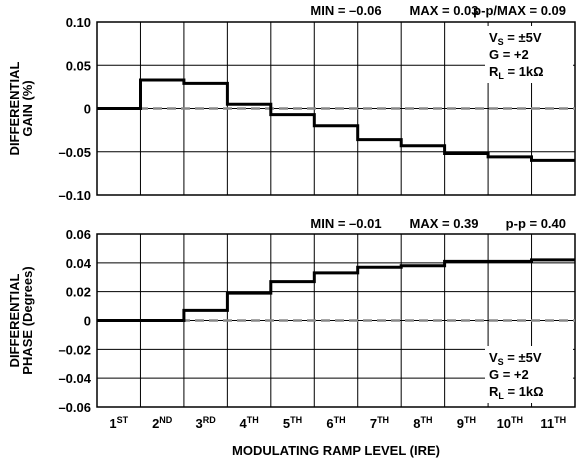 The width and height of the screenshot is (581, 463). What do you see at coordinates (336, 290) in the screenshot?
I see `panel2-step-series` at bounding box center [336, 290].